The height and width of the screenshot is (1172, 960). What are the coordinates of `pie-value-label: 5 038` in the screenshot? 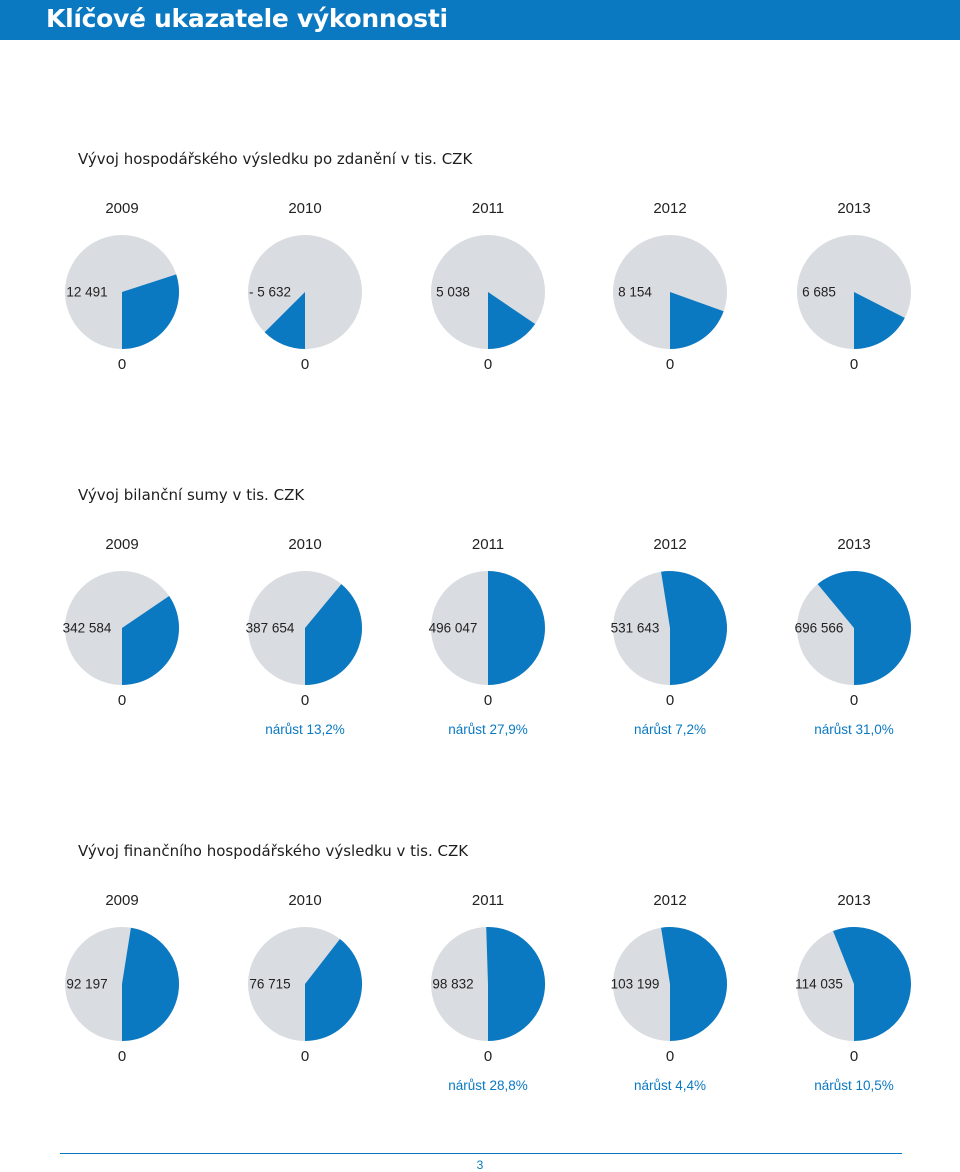 It's located at (453, 292).